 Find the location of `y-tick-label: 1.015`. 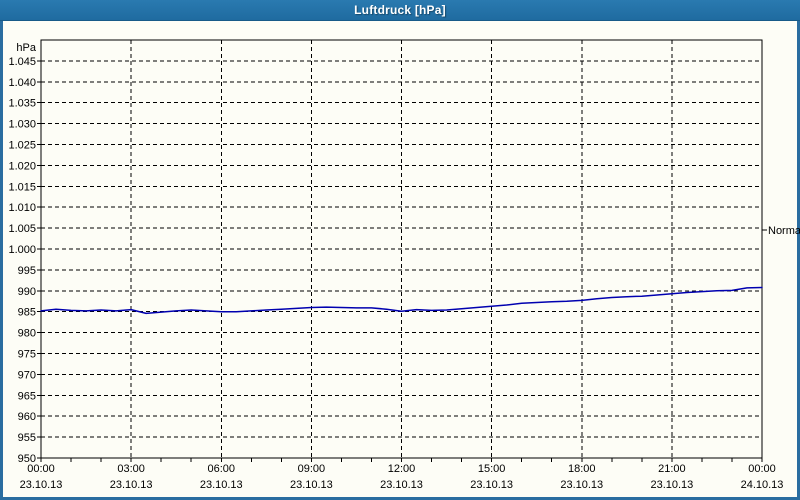

y-tick-label: 1.015 is located at coordinates (22, 187).